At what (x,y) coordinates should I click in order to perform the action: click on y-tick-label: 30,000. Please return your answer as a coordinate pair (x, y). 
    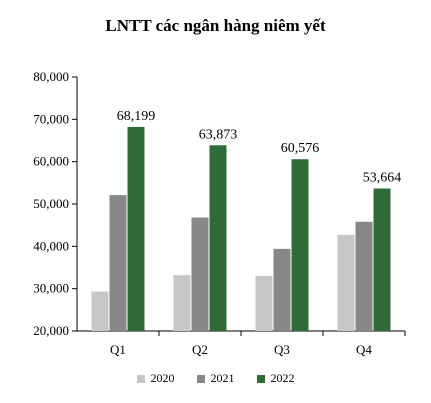
    Looking at the image, I should click on (51, 288).